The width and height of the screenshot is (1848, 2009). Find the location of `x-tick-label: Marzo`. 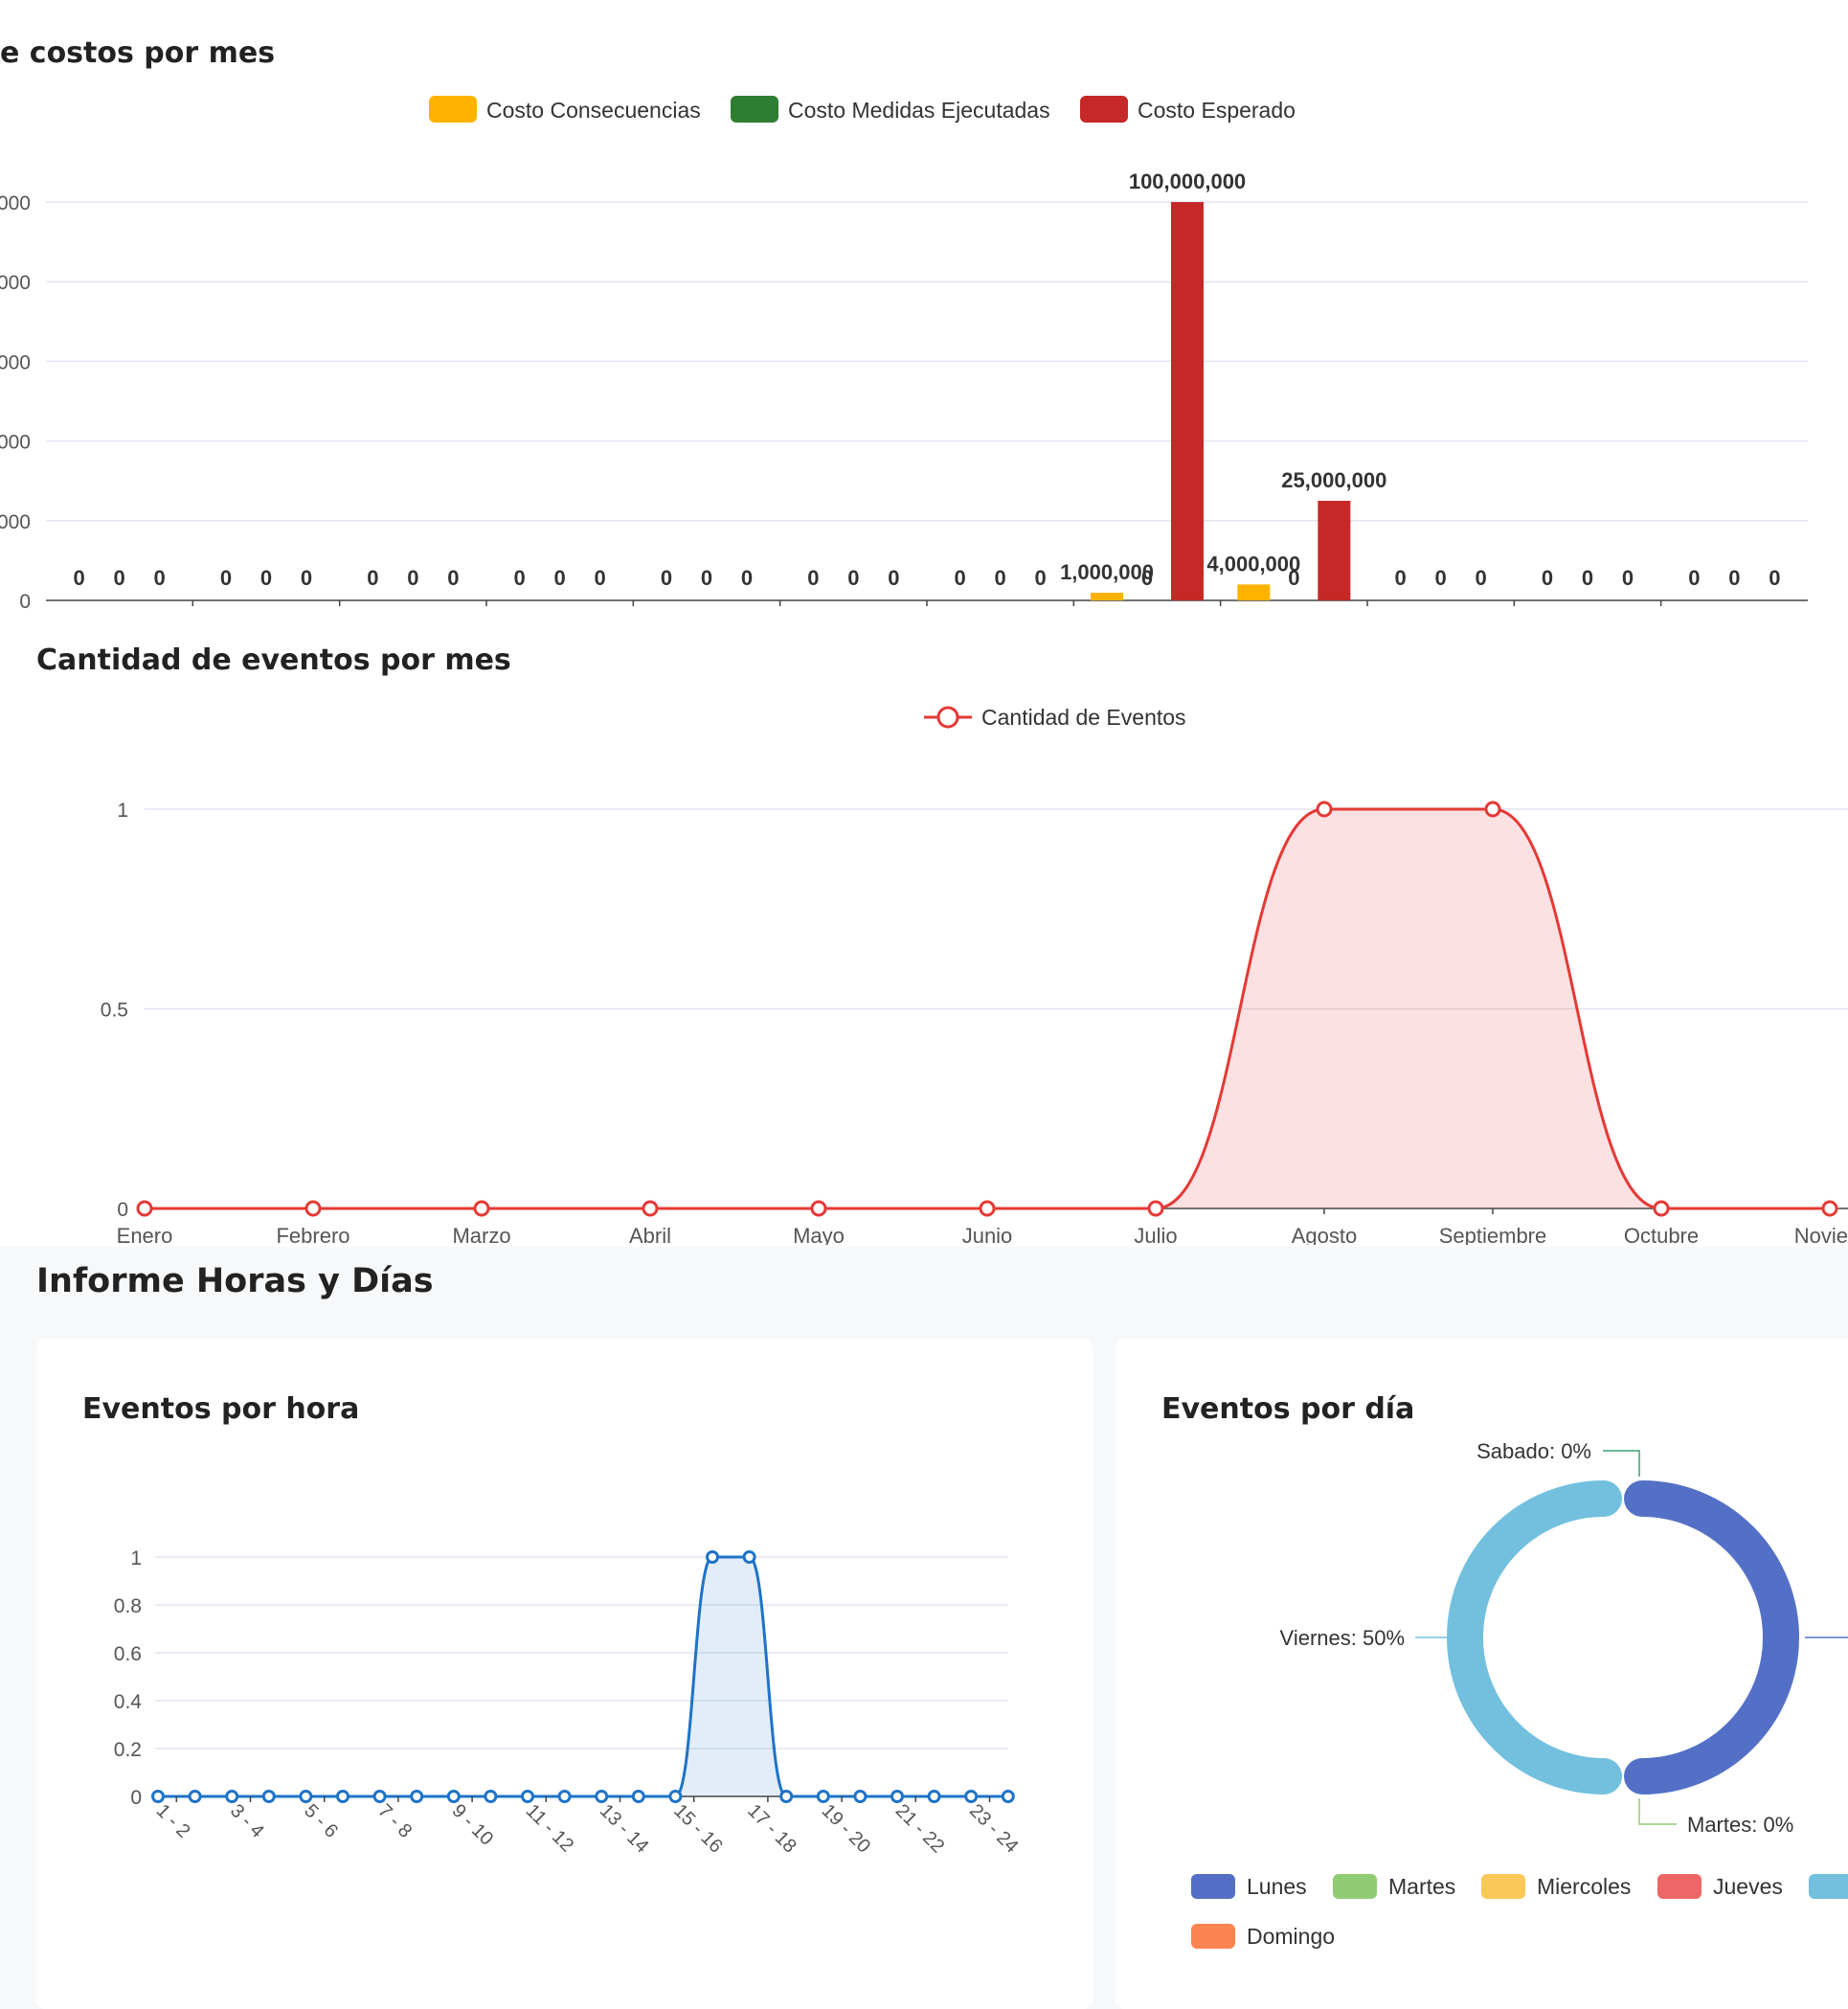

x-tick-label: Marzo is located at coordinates (481, 1234).